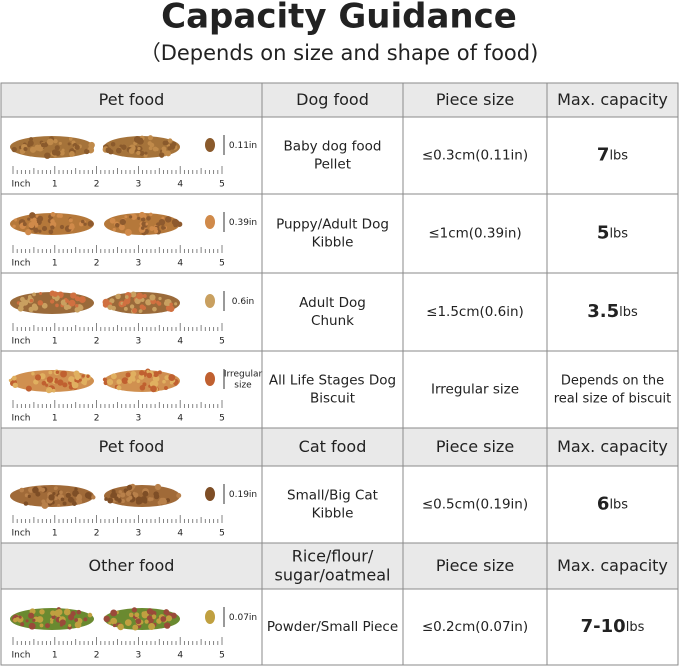 The height and width of the screenshot is (667, 679). Describe the element at coordinates (628, 312) in the screenshot. I see `capacity-unit: lbs` at that location.